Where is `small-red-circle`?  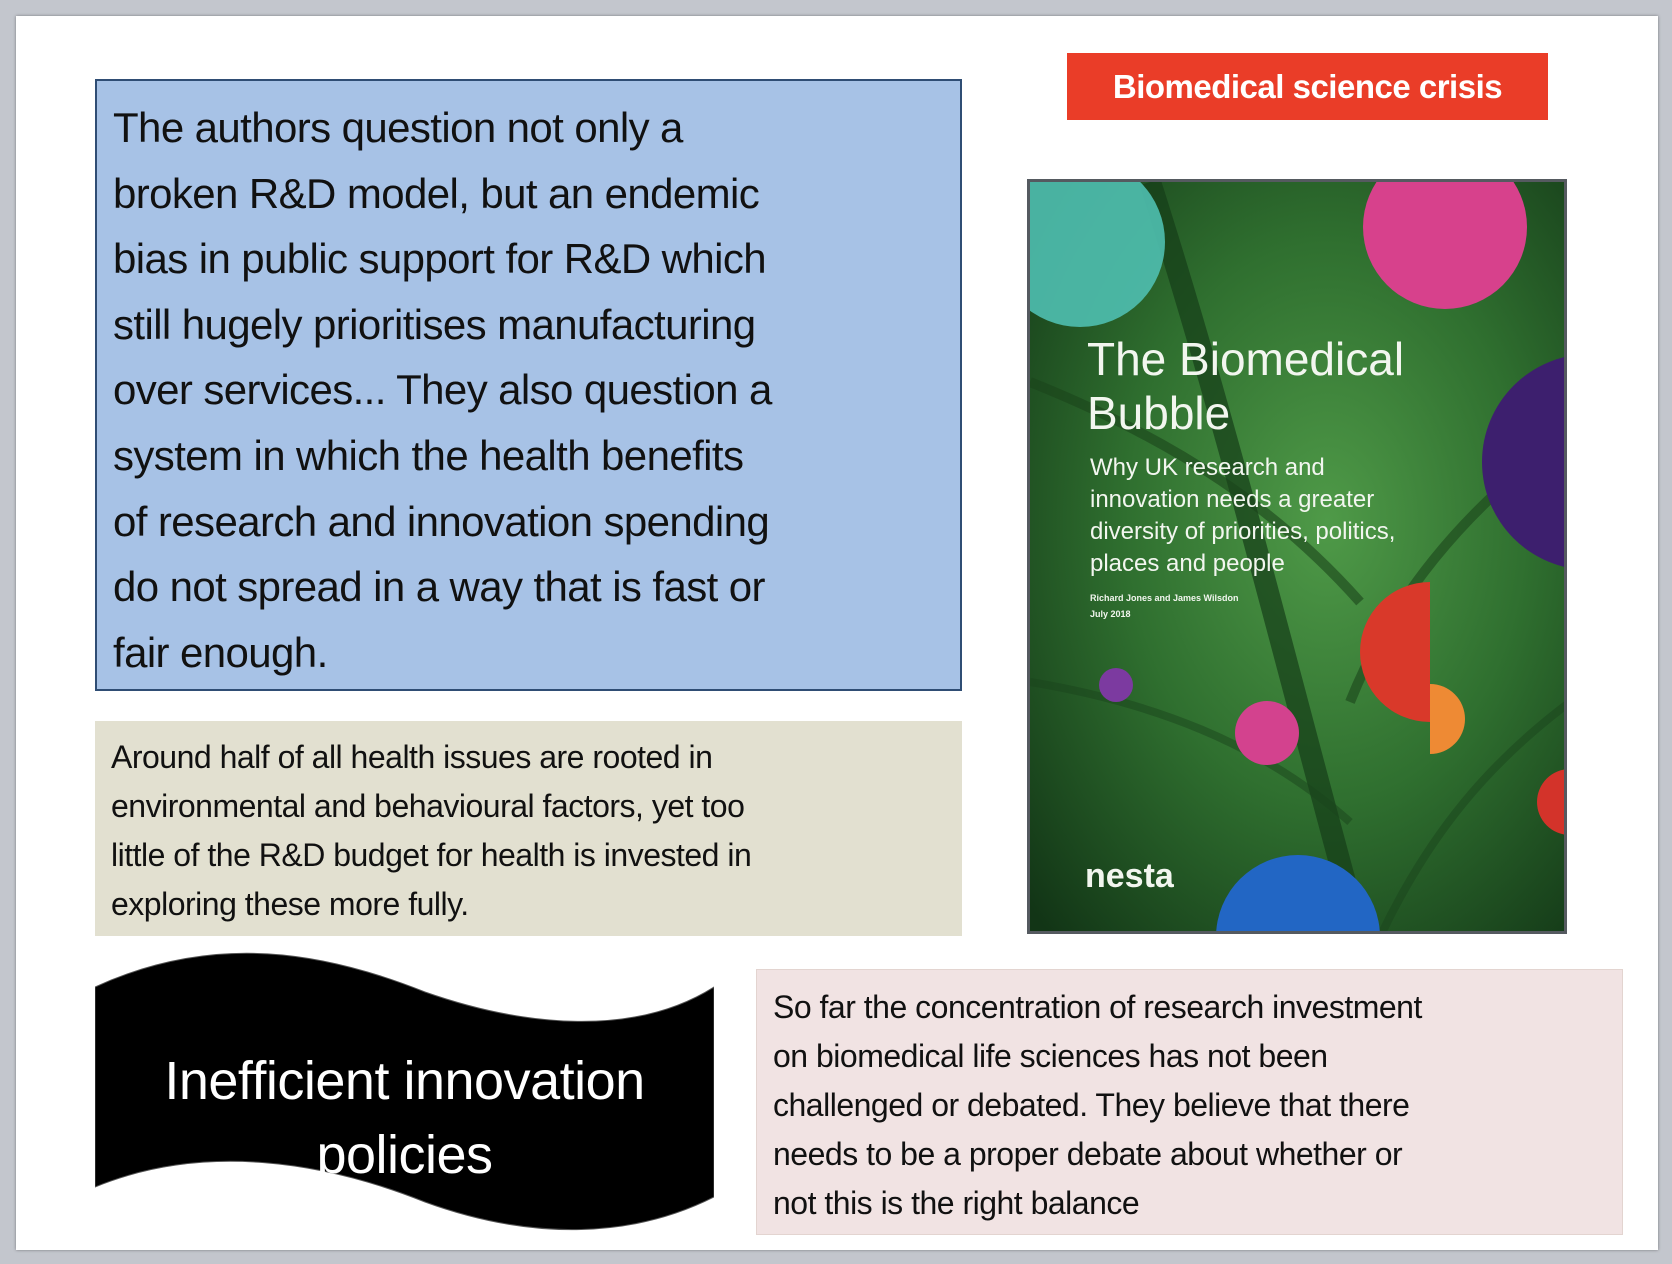 small-red-circle is located at coordinates (1550, 802).